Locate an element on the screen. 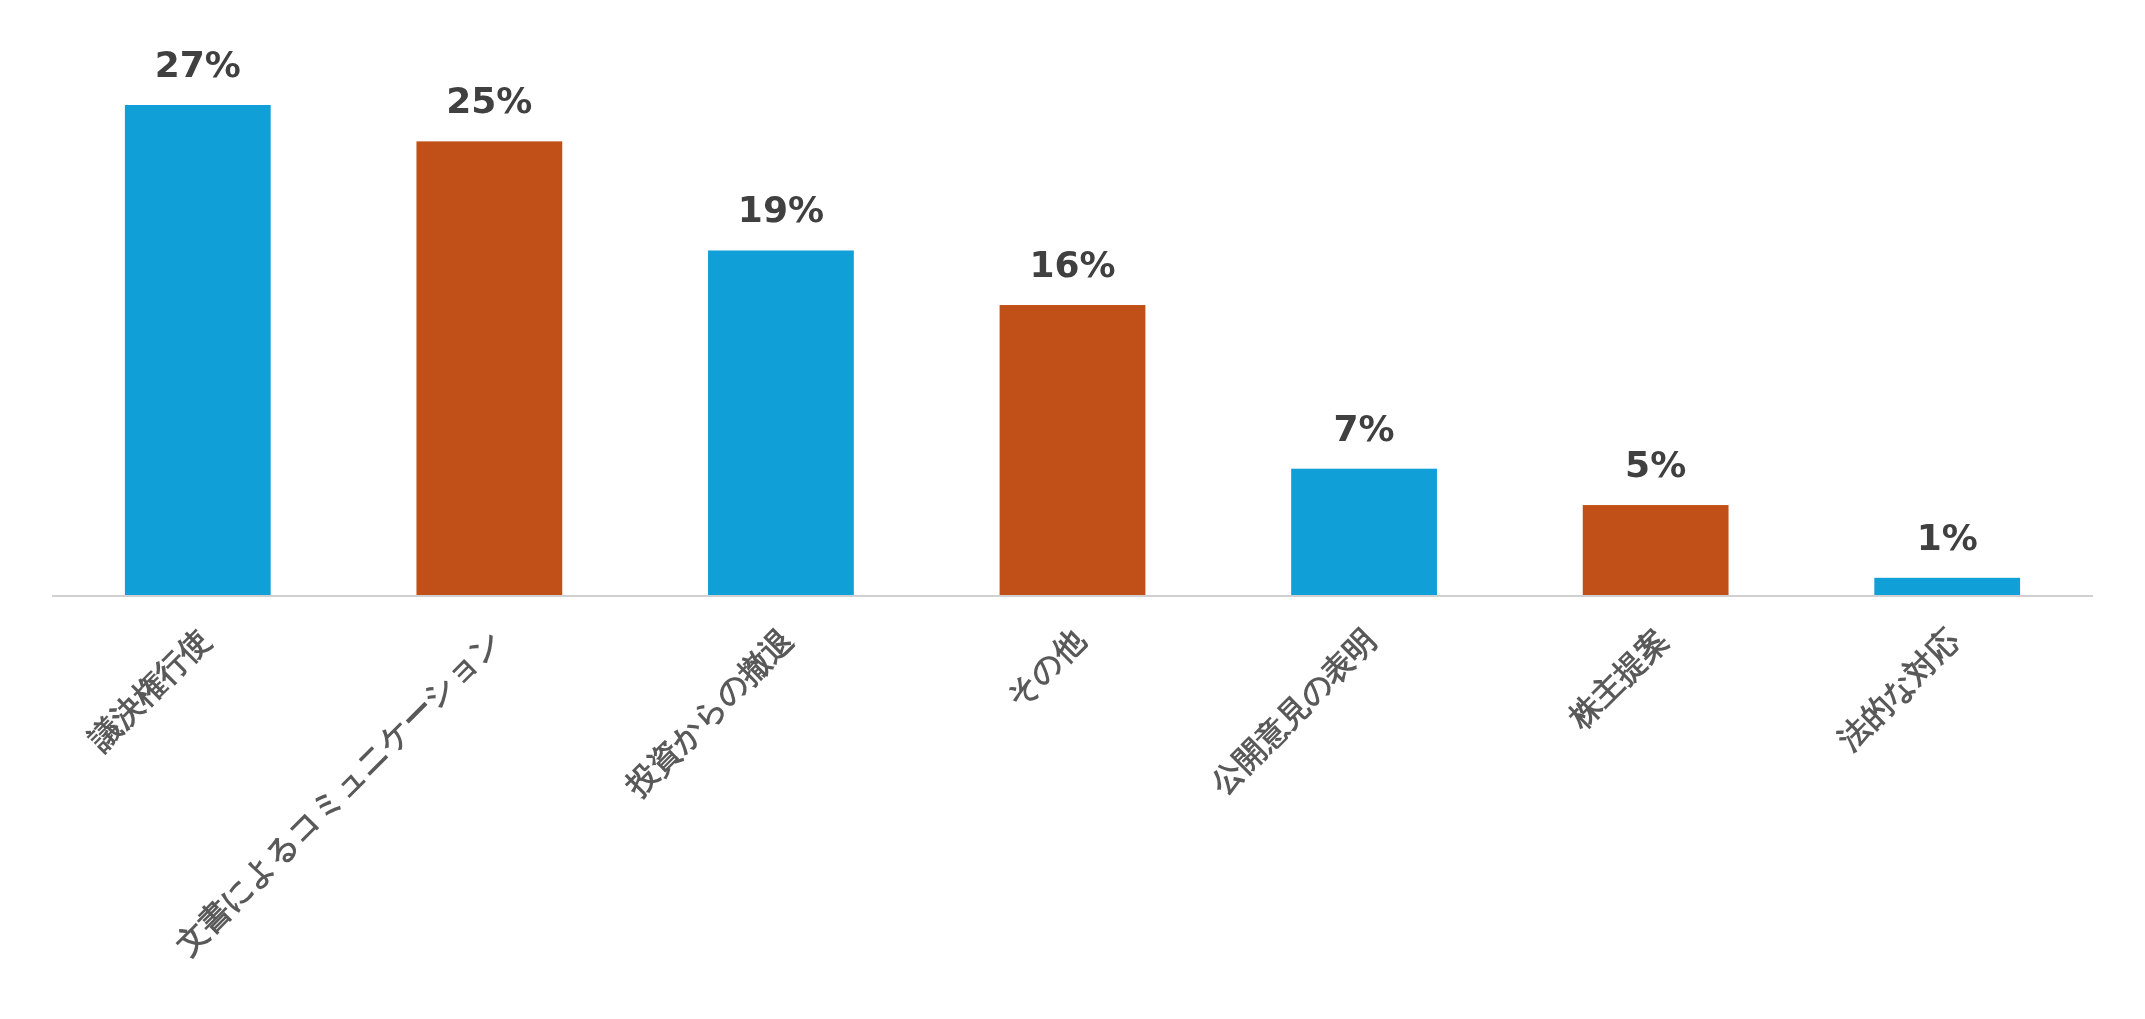 Image resolution: width=2145 pixels, height=1019 pixels. x-tick-label: 公開意見の表明 is located at coordinates (1293, 711).